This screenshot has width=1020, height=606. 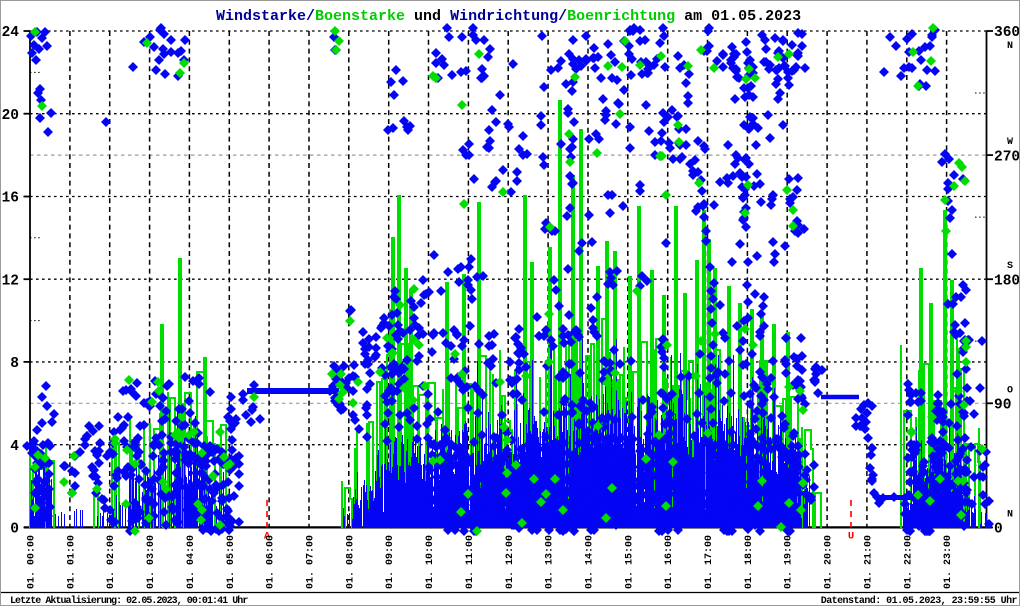 I want to click on svg-text: 4, so click(x=14, y=447).